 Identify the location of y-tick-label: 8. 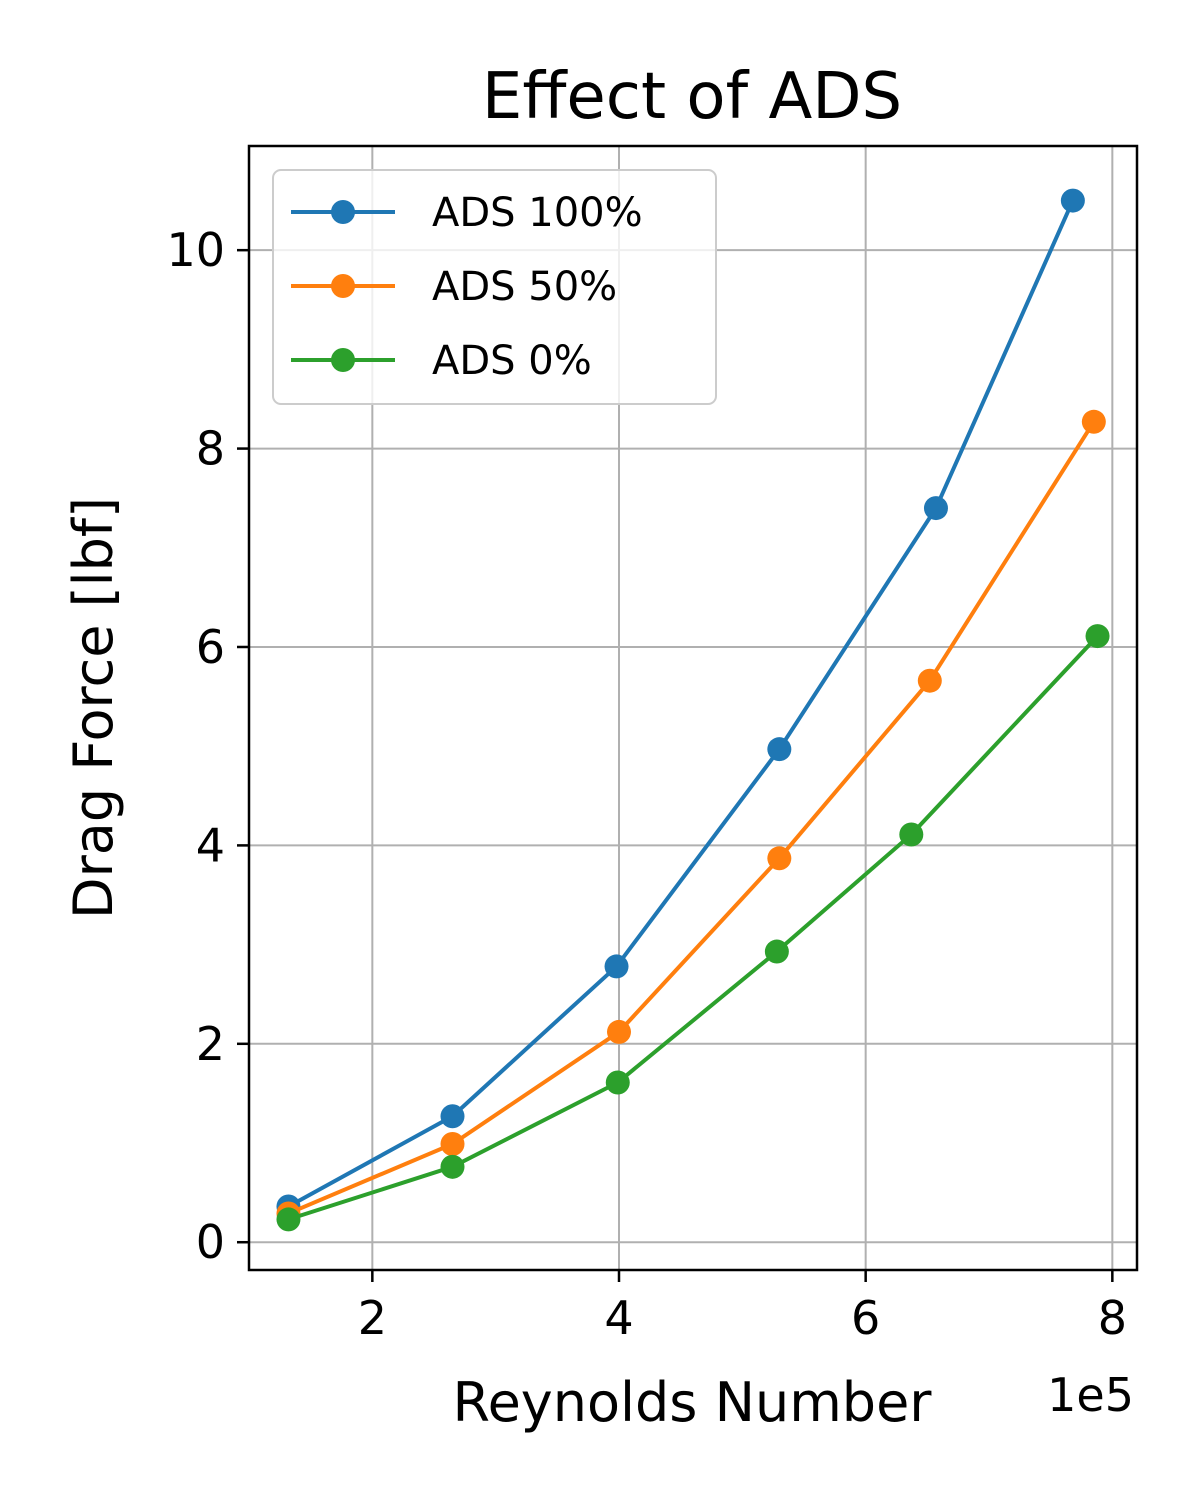
(210, 449).